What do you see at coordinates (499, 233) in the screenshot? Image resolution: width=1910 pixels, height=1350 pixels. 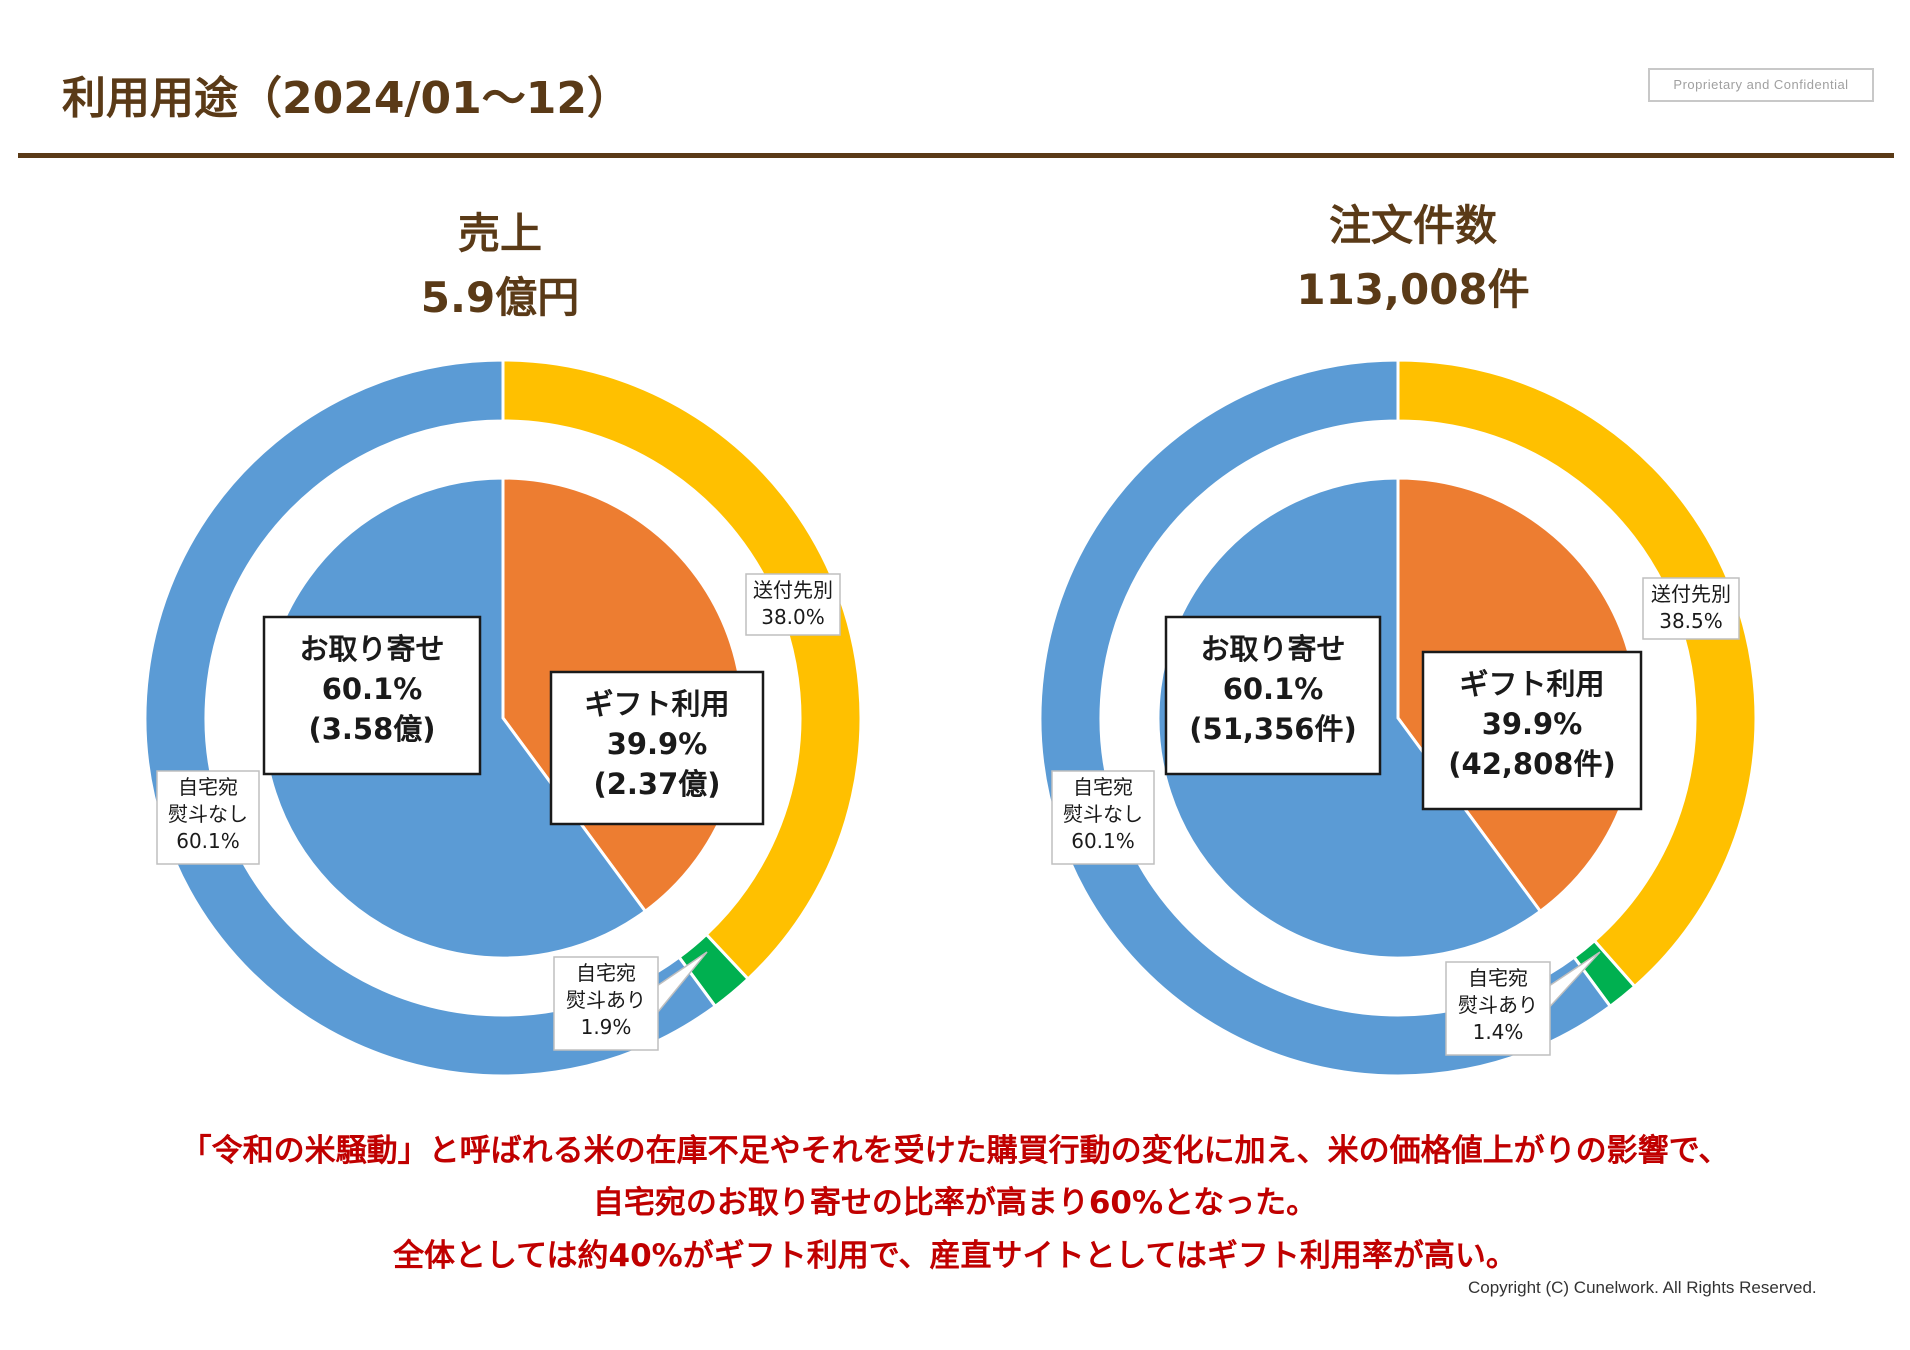 I see `chart-title-sales: 売上` at bounding box center [499, 233].